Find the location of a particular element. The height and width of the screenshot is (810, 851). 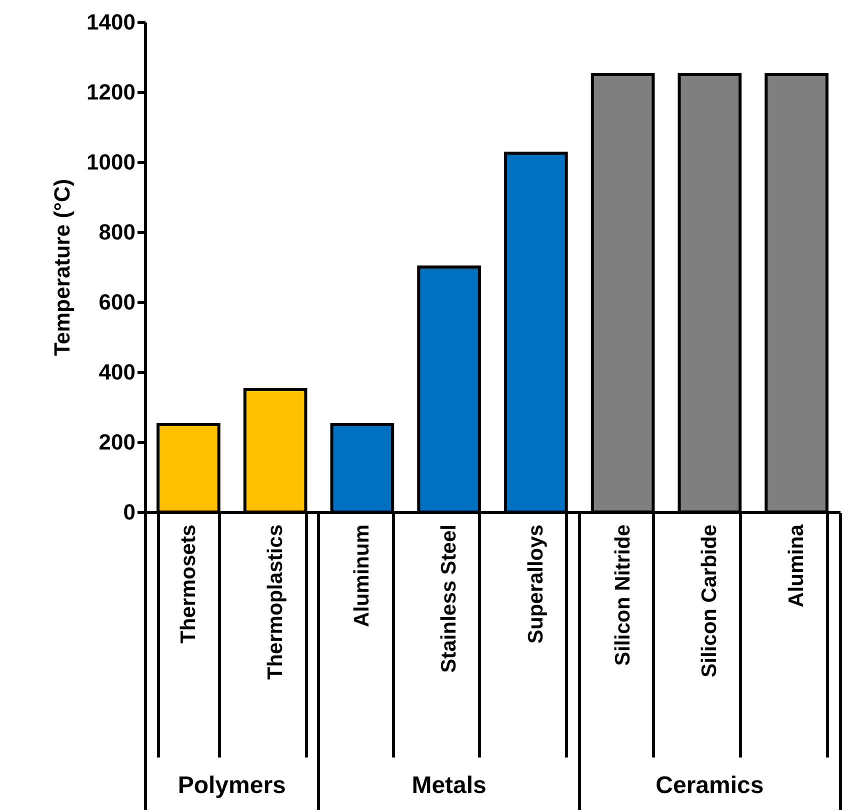

y-tick-label: 1200 is located at coordinates (111, 92).